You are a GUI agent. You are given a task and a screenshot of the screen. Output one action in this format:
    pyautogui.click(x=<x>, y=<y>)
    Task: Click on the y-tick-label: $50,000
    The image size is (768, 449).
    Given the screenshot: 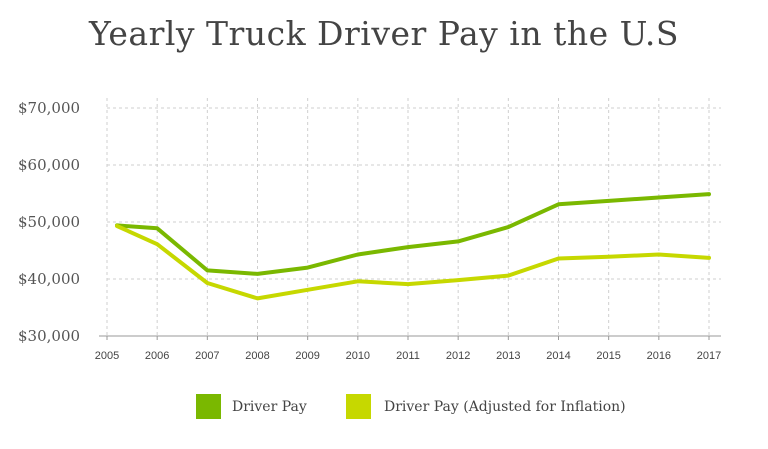 What is the action you would take?
    pyautogui.click(x=49, y=222)
    